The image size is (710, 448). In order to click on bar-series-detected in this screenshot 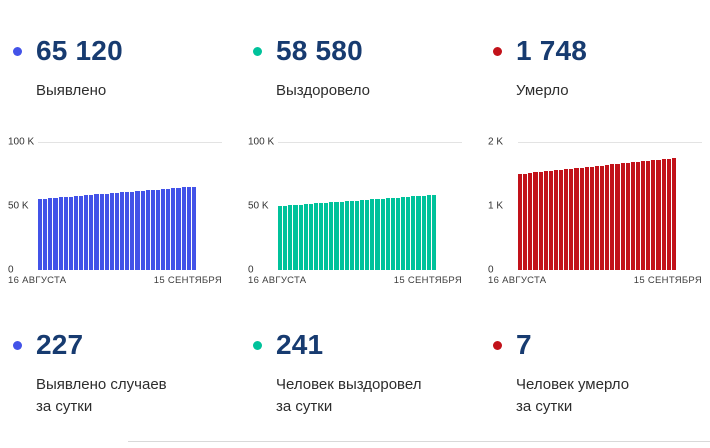, I will do `click(117, 206)`.